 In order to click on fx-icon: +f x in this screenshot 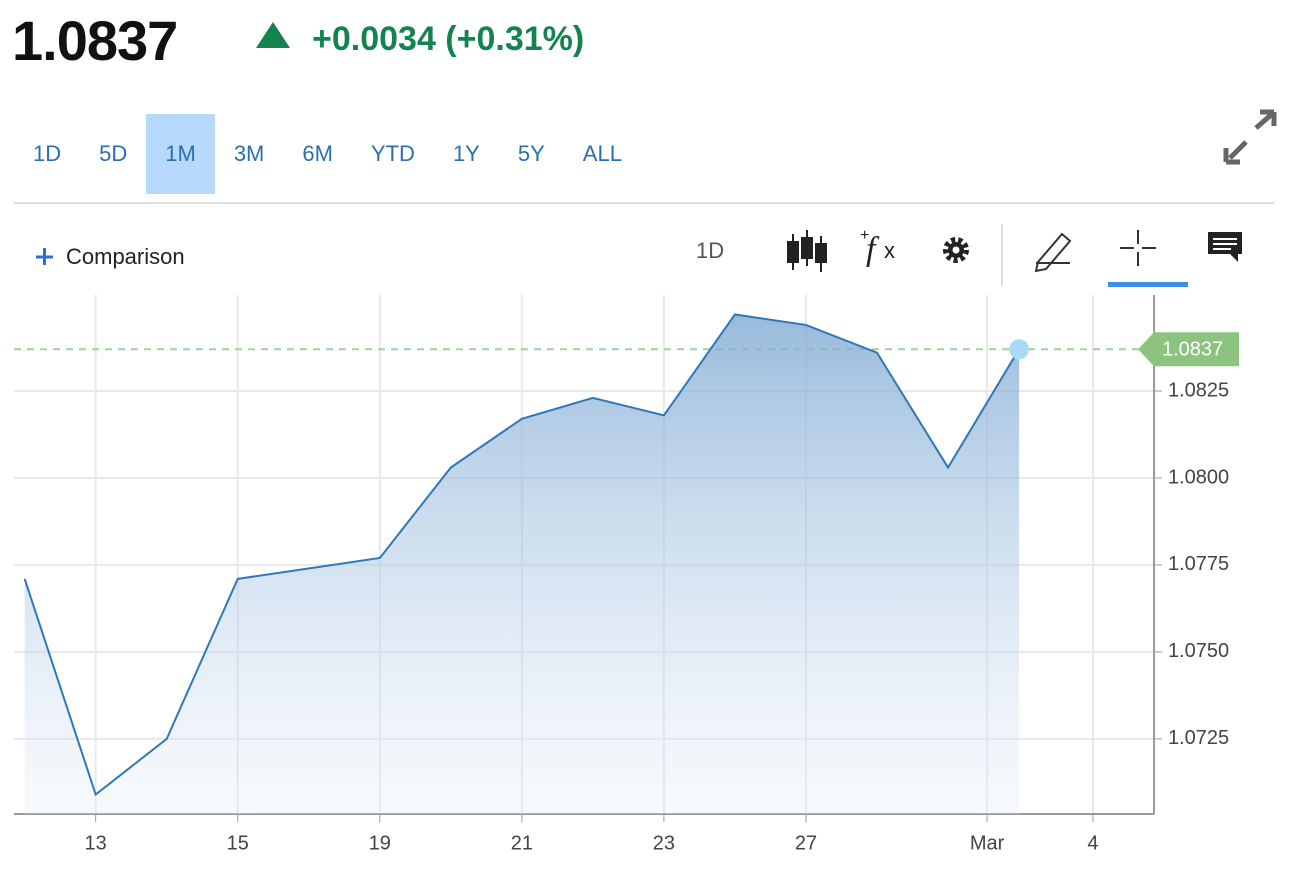, I will do `click(877, 247)`.